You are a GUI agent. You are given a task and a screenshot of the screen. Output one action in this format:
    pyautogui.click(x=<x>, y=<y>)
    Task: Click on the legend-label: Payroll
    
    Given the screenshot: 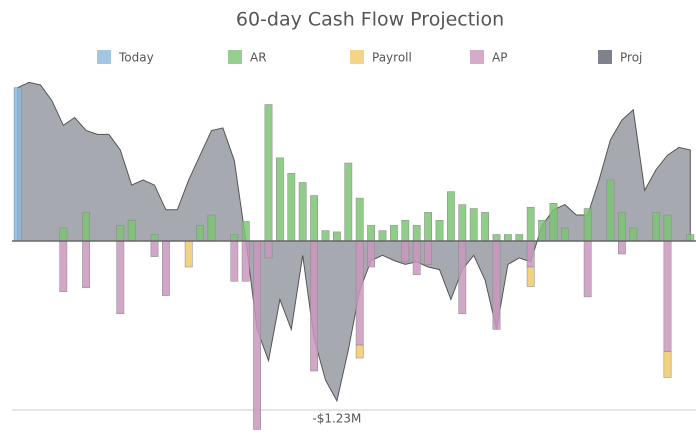 What is the action you would take?
    pyautogui.click(x=392, y=58)
    